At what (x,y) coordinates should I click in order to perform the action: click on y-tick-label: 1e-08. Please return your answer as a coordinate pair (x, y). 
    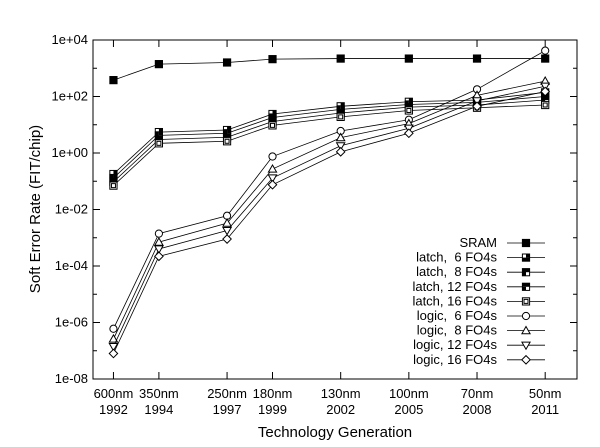
    Looking at the image, I should click on (71, 378).